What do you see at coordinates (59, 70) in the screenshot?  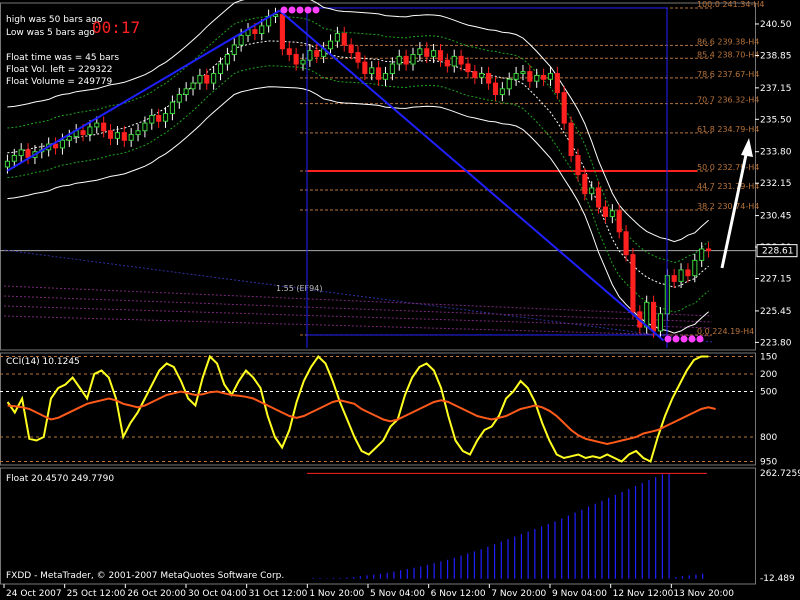 I see `info-float-vol-left: Float Vol. left = 229322` at bounding box center [59, 70].